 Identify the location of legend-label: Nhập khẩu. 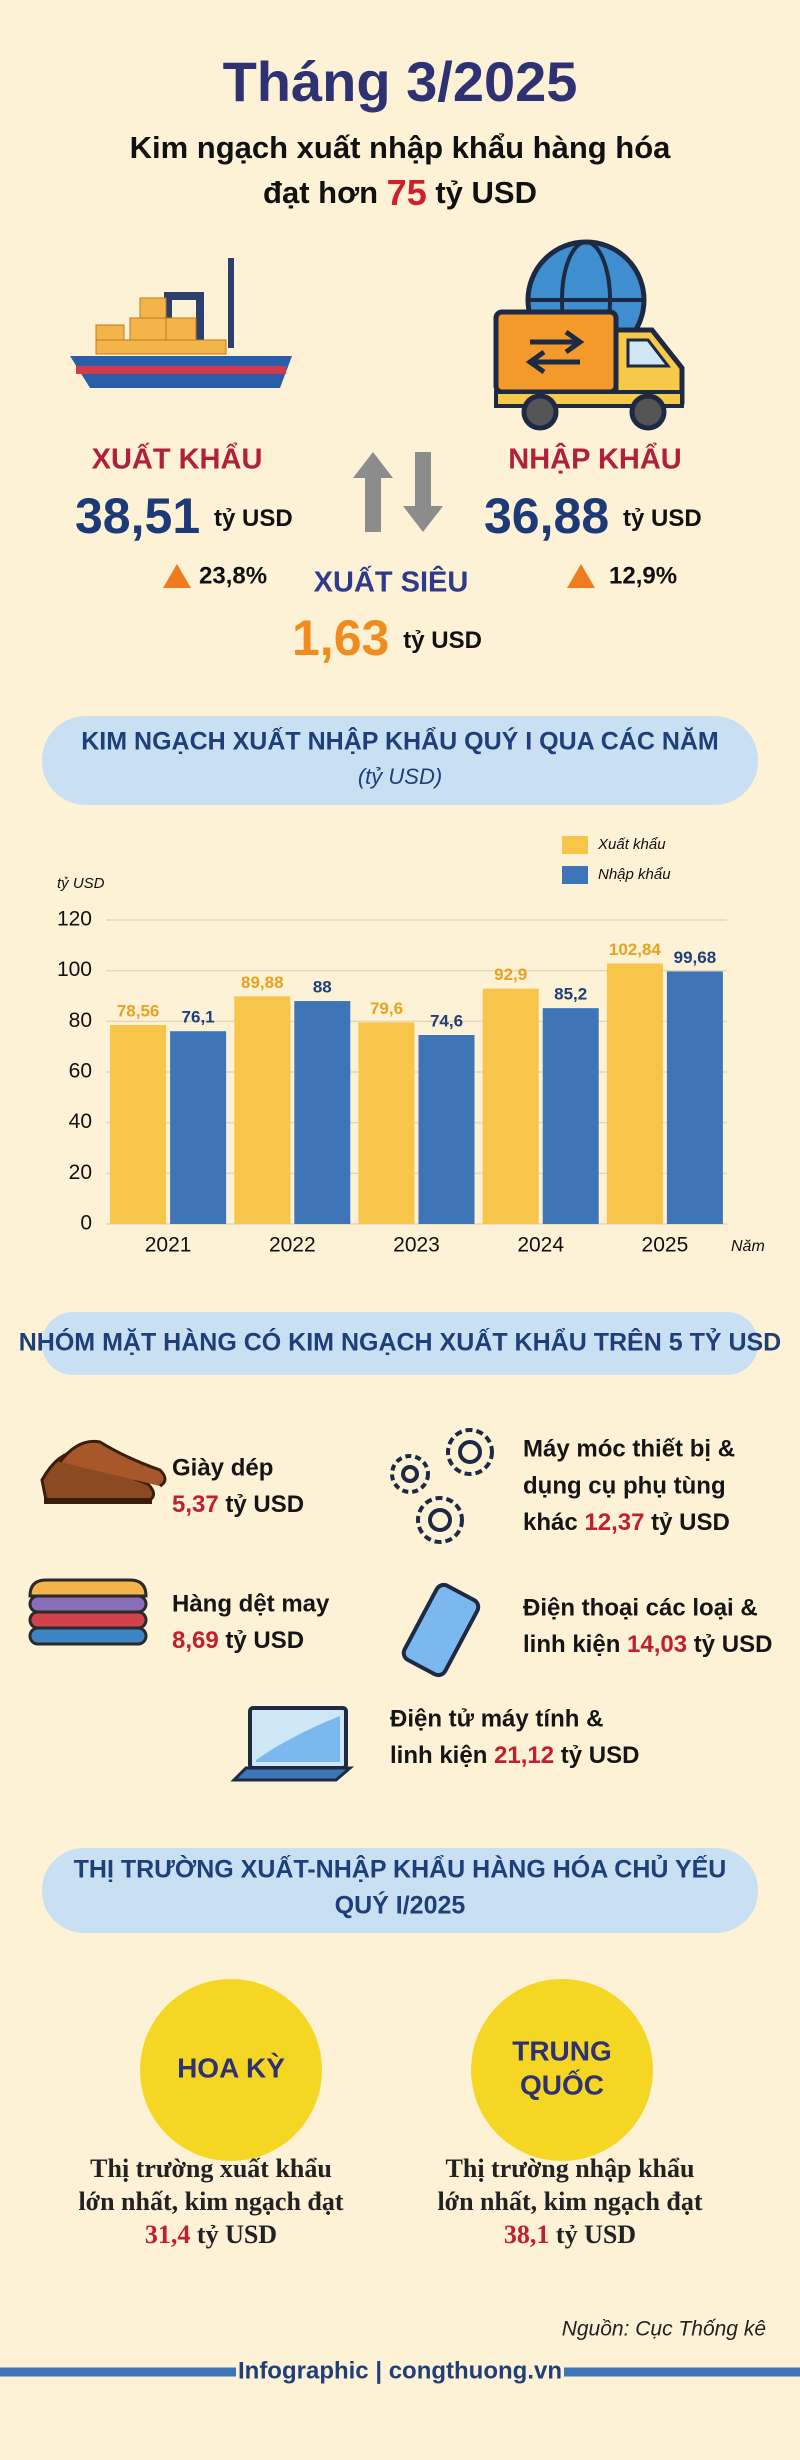
(634, 874).